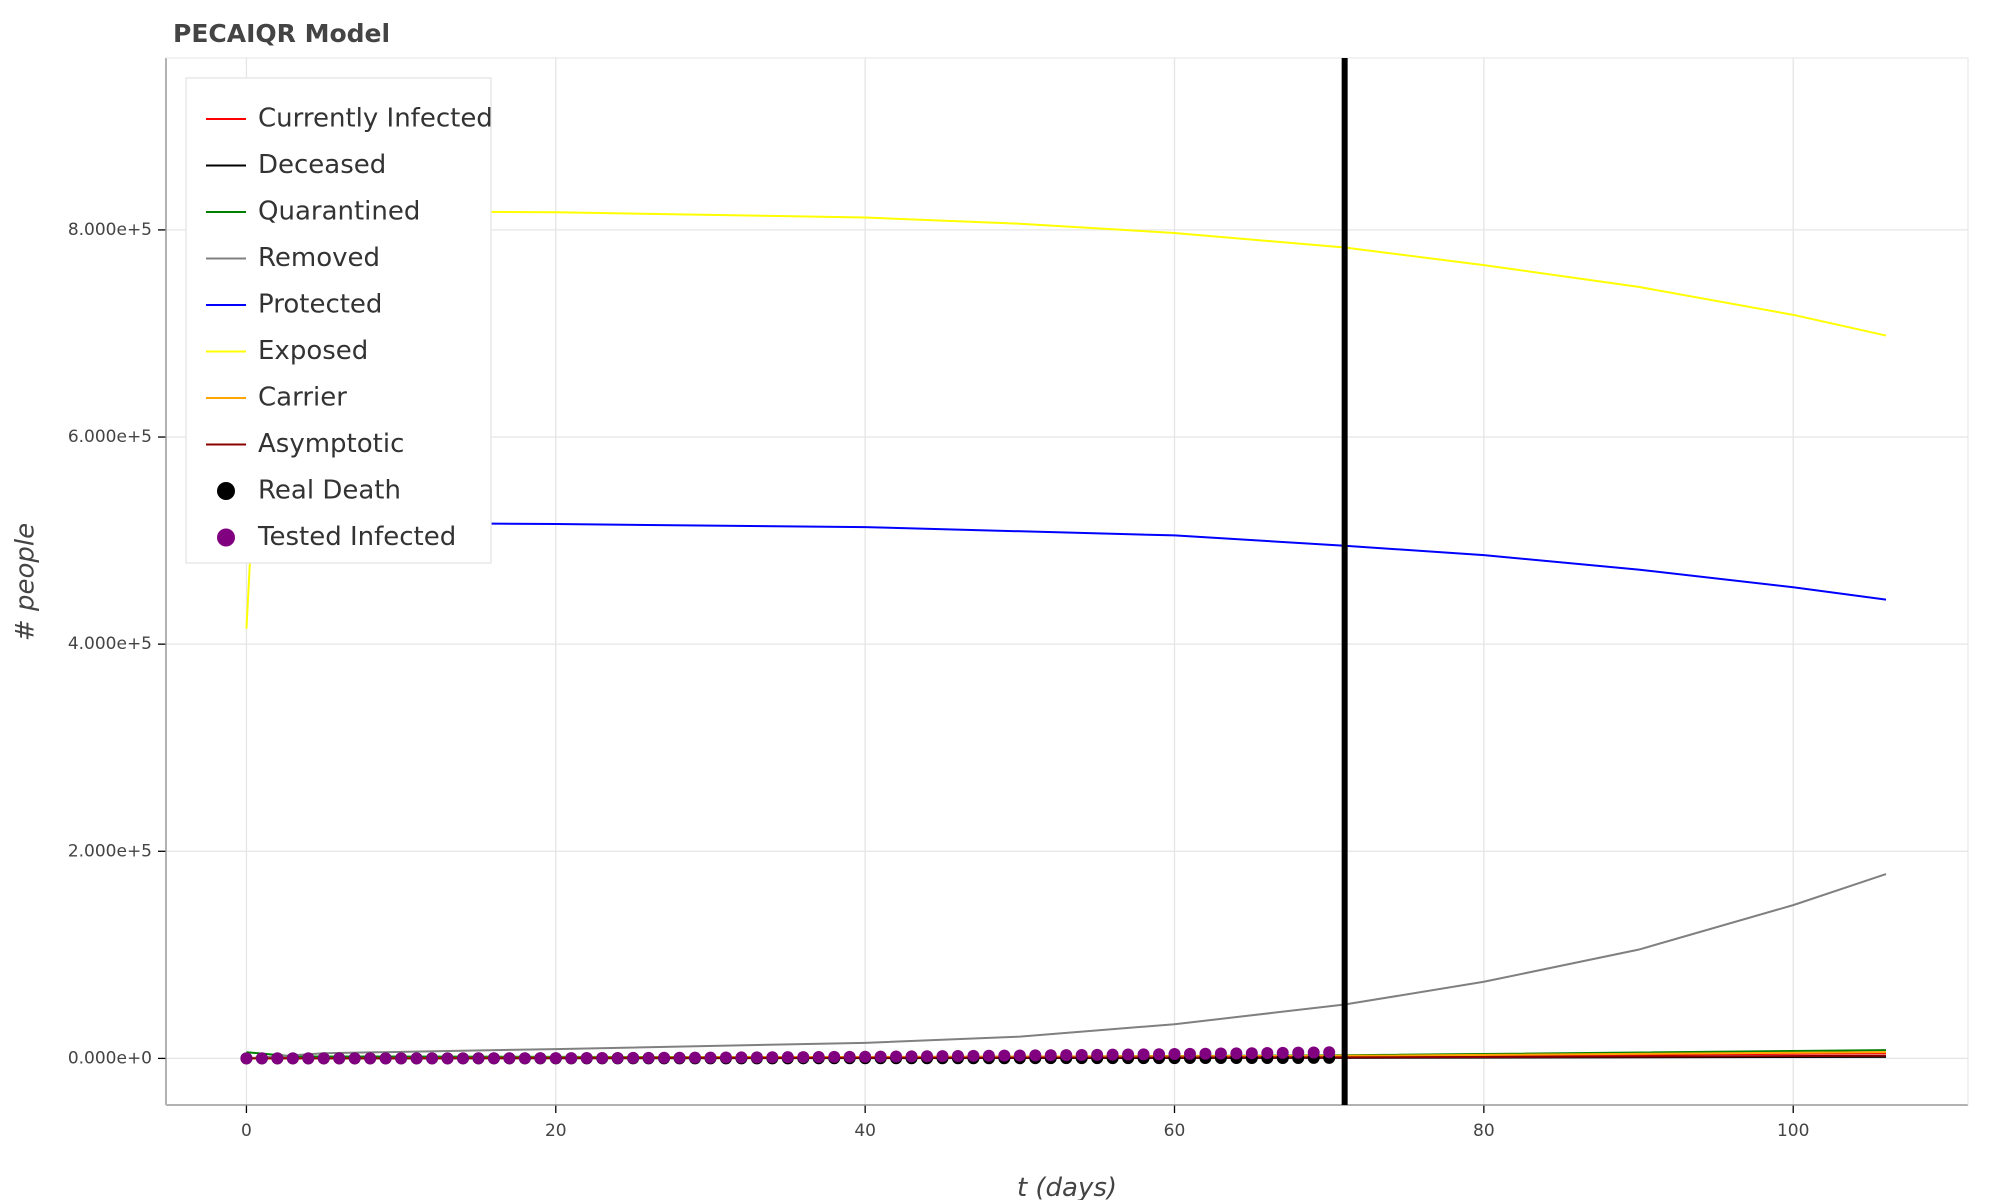  I want to click on chart-title: PECAIQR Model, so click(281, 33).